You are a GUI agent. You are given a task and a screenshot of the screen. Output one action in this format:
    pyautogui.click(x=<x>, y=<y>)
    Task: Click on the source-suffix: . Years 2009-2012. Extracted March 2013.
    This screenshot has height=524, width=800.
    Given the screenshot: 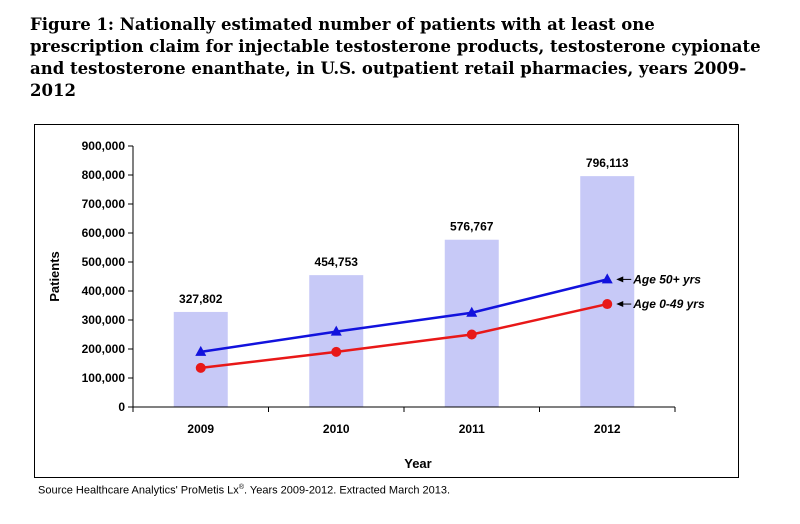 What is the action you would take?
    pyautogui.click(x=347, y=490)
    